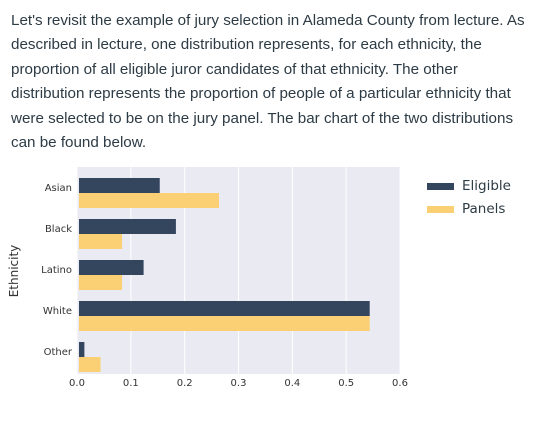 The image size is (539, 432). I want to click on x-tick-labels: 0.0 0.1 0.2 0.3 0.4 0.5 0.6, so click(238, 383).